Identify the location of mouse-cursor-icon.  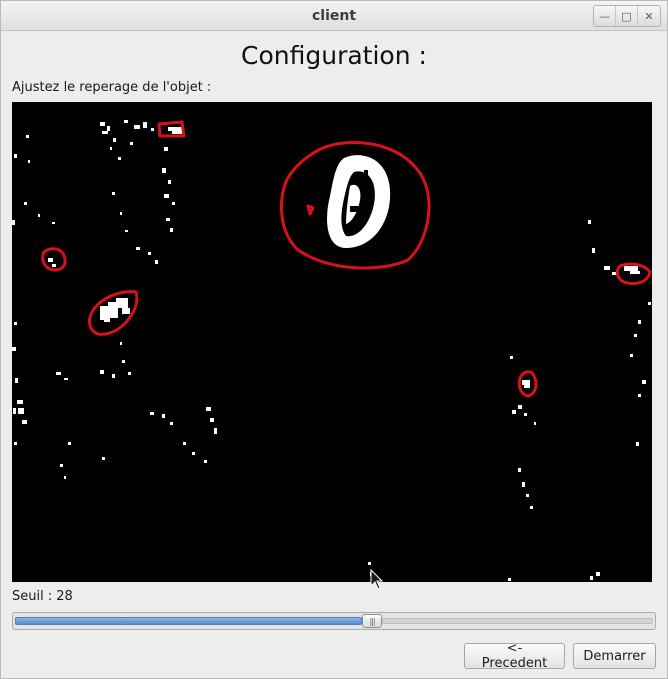
(377, 579).